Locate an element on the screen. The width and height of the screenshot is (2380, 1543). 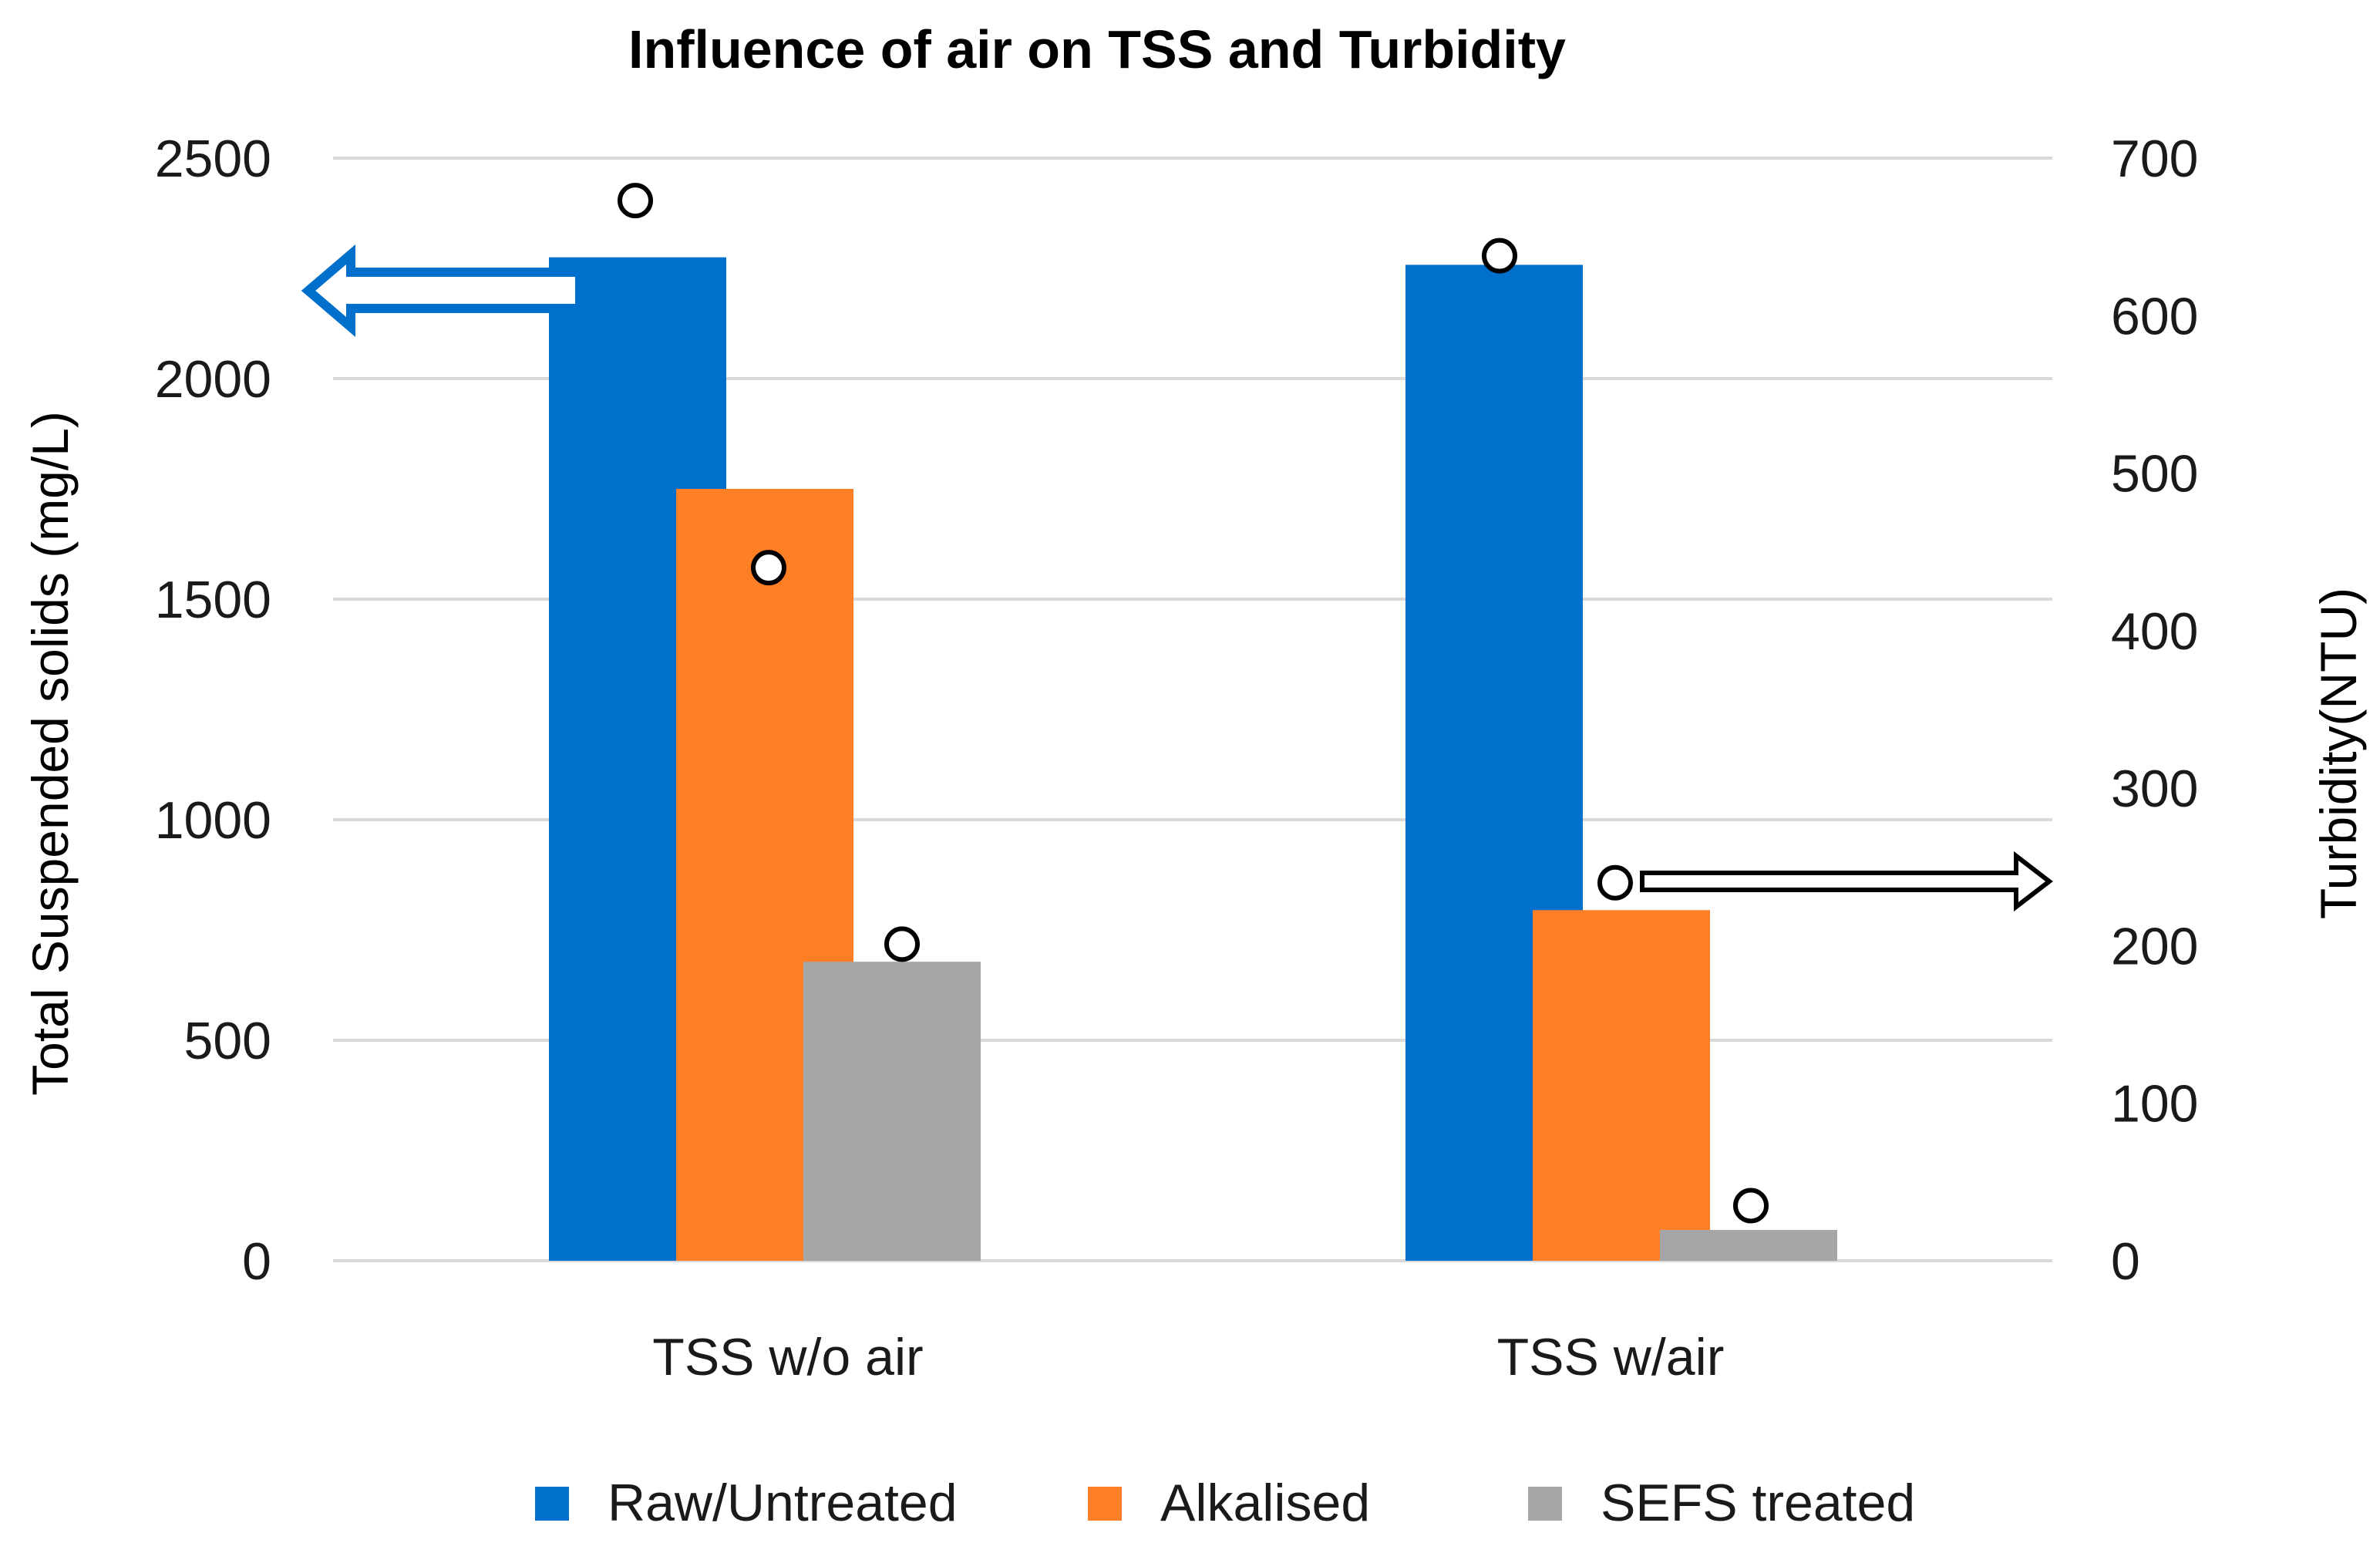
right-axis-ticks: 0 100 200 300 400 500 600 700 is located at coordinates (2154, 710).